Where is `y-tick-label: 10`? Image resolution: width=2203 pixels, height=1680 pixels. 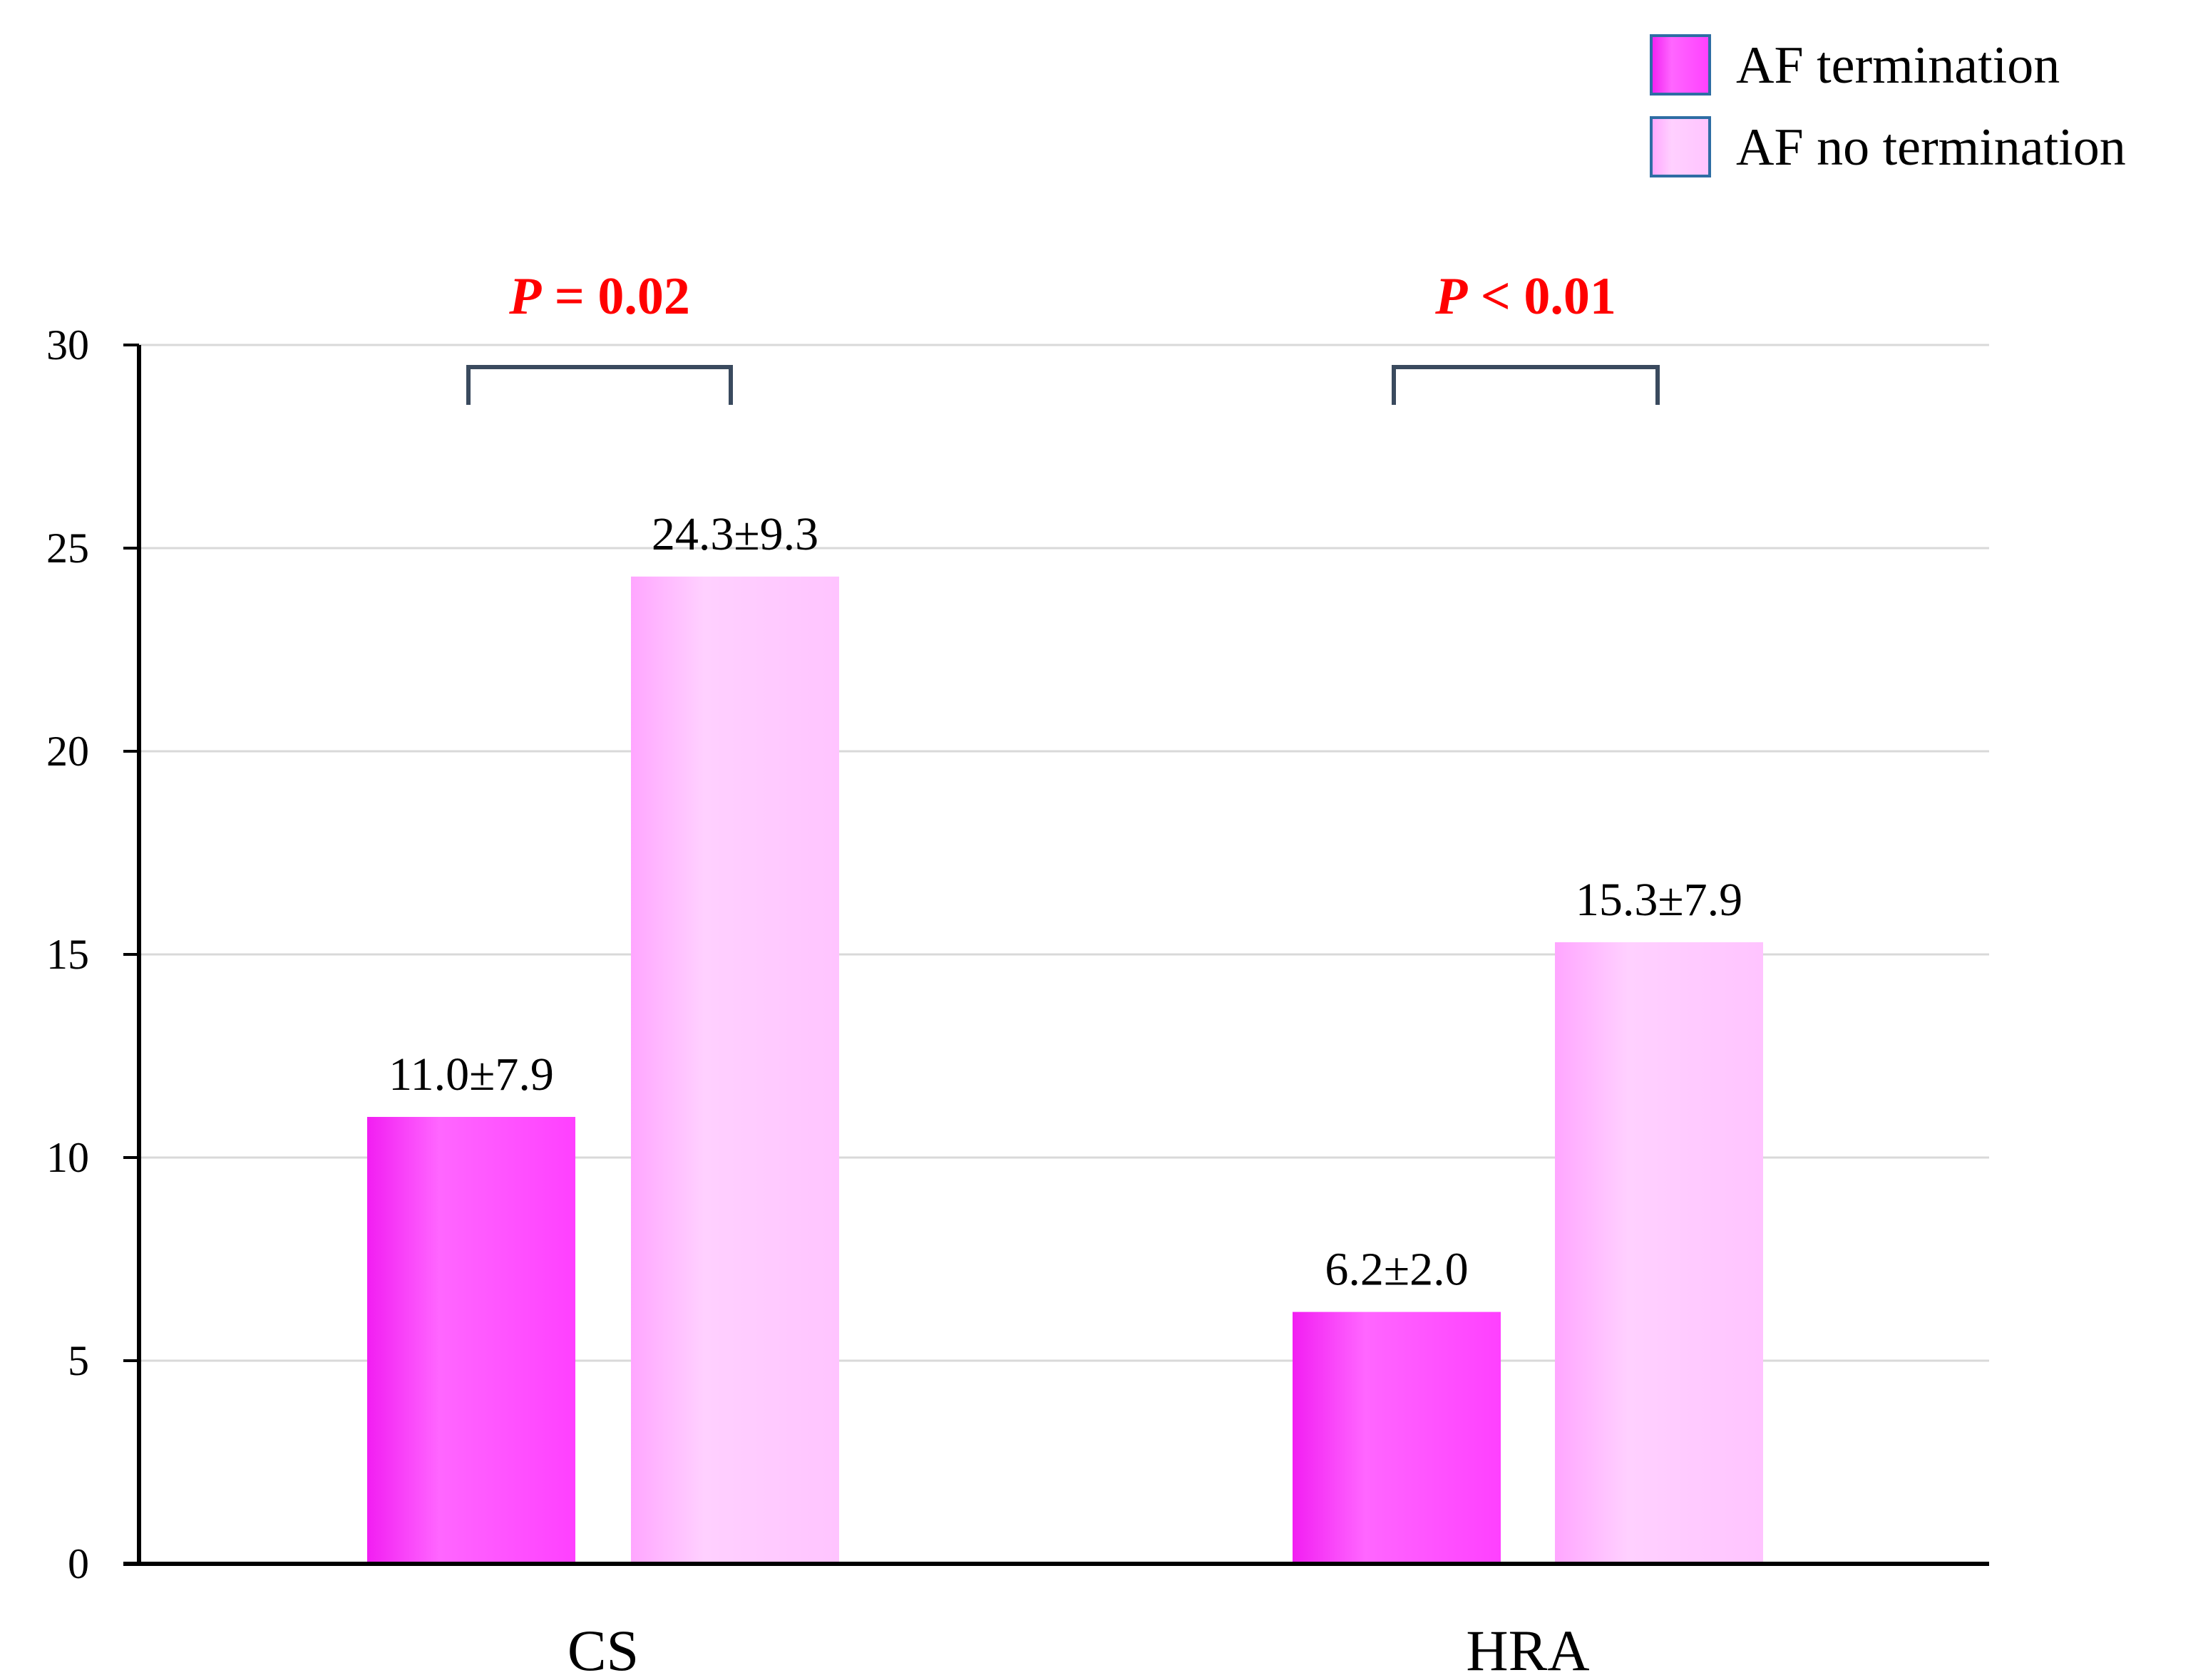
y-tick-label: 10 is located at coordinates (67, 1157).